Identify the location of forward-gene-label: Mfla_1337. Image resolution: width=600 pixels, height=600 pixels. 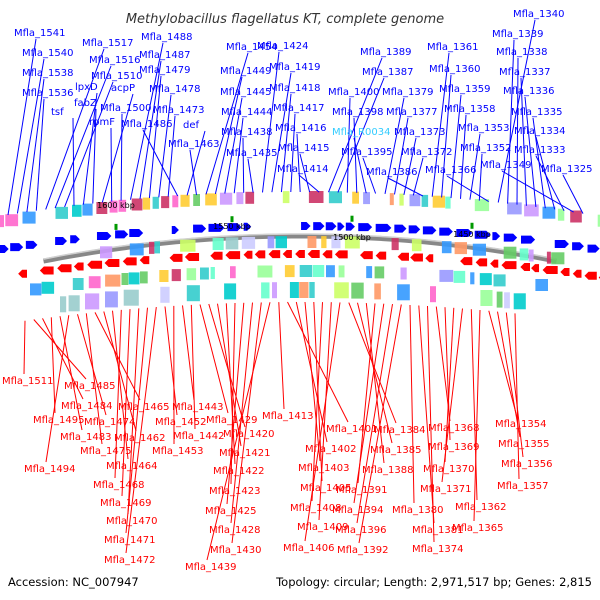
(525, 72).